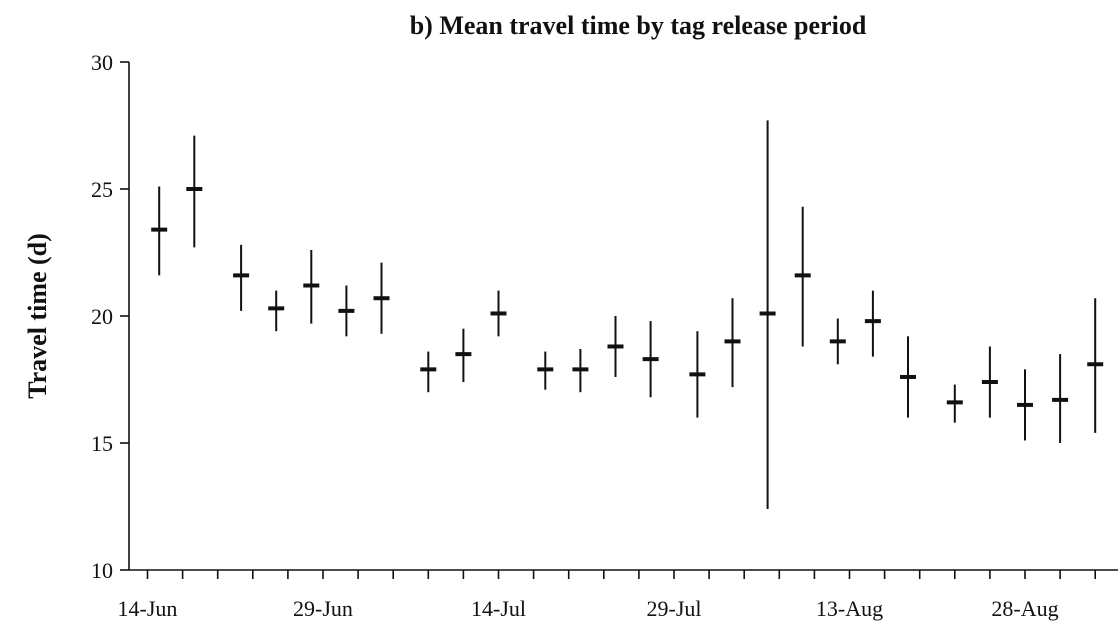 The height and width of the screenshot is (624, 1118). I want to click on y-tick-label: 10, so click(102, 570).